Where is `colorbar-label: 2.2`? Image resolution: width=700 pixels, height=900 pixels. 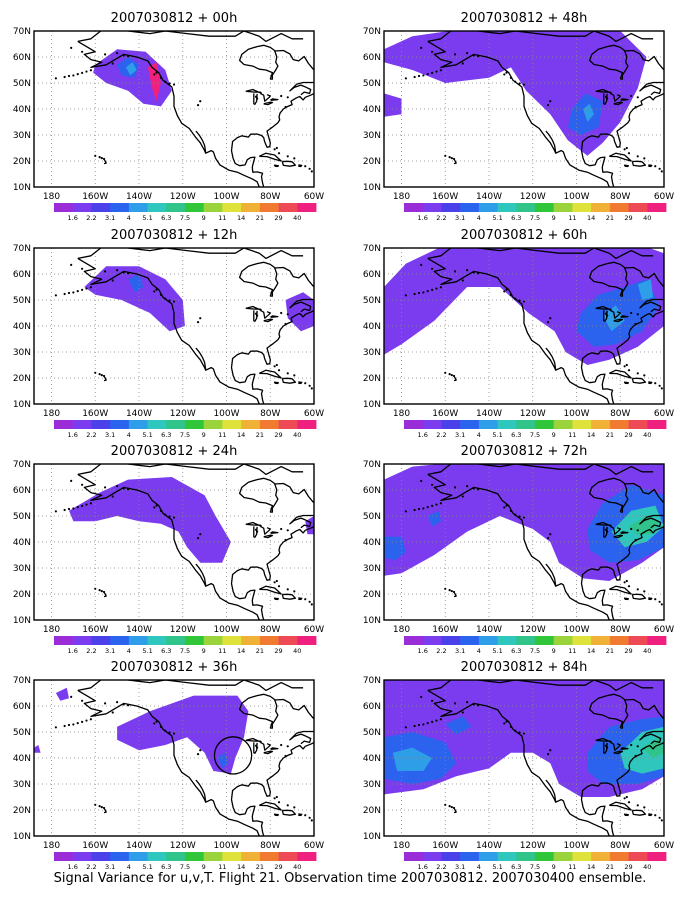 colorbar-label: 2.2 is located at coordinates (91, 435).